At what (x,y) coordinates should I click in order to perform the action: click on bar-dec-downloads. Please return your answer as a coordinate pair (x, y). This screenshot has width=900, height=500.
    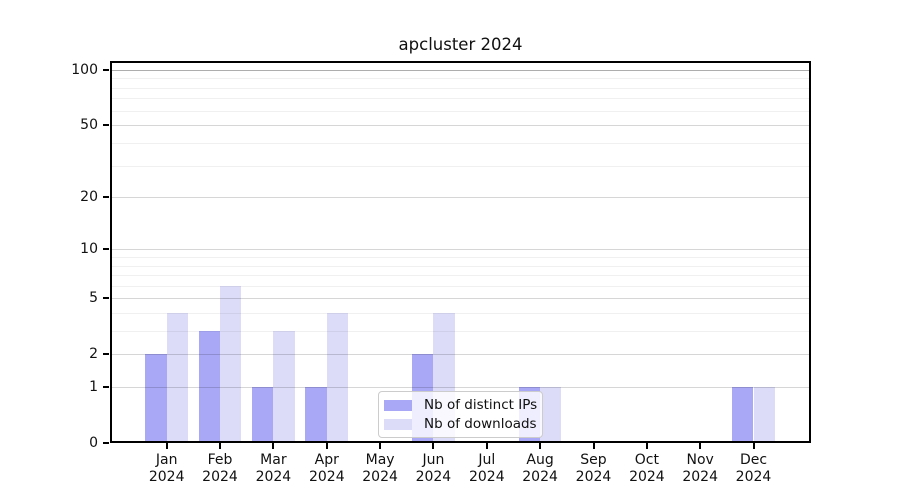
    Looking at the image, I should click on (764, 415).